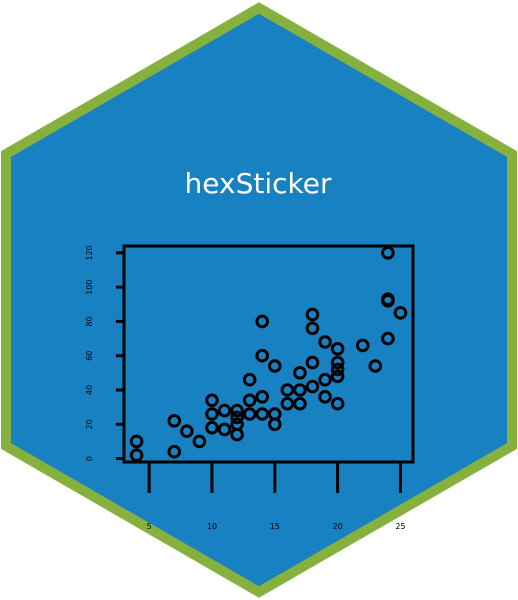 The width and height of the screenshot is (518, 600). Describe the element at coordinates (89, 252) in the screenshot. I see `y-tick-label: 120` at that location.